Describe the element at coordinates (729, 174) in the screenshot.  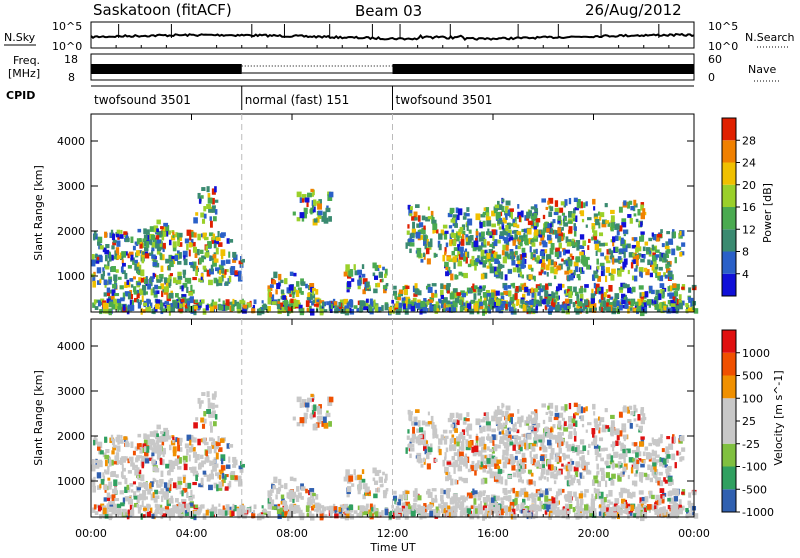
I see `colorbar-segment` at that location.